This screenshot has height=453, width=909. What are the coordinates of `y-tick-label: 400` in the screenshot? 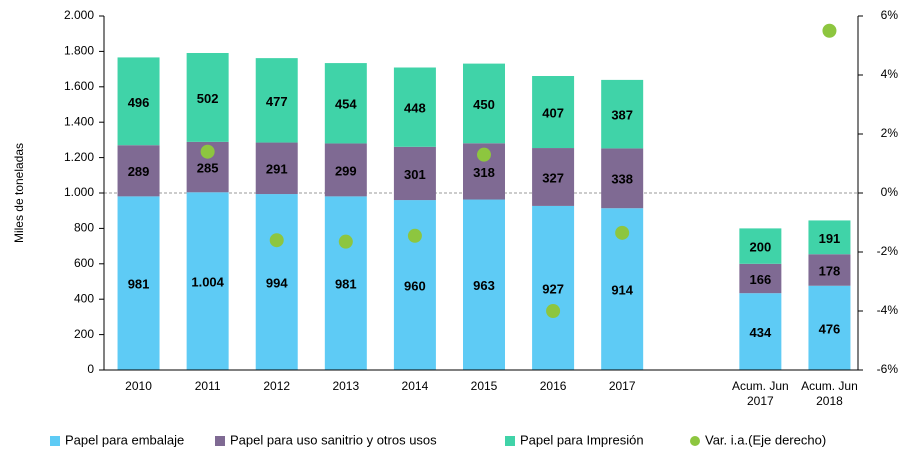 It's located at (84, 298).